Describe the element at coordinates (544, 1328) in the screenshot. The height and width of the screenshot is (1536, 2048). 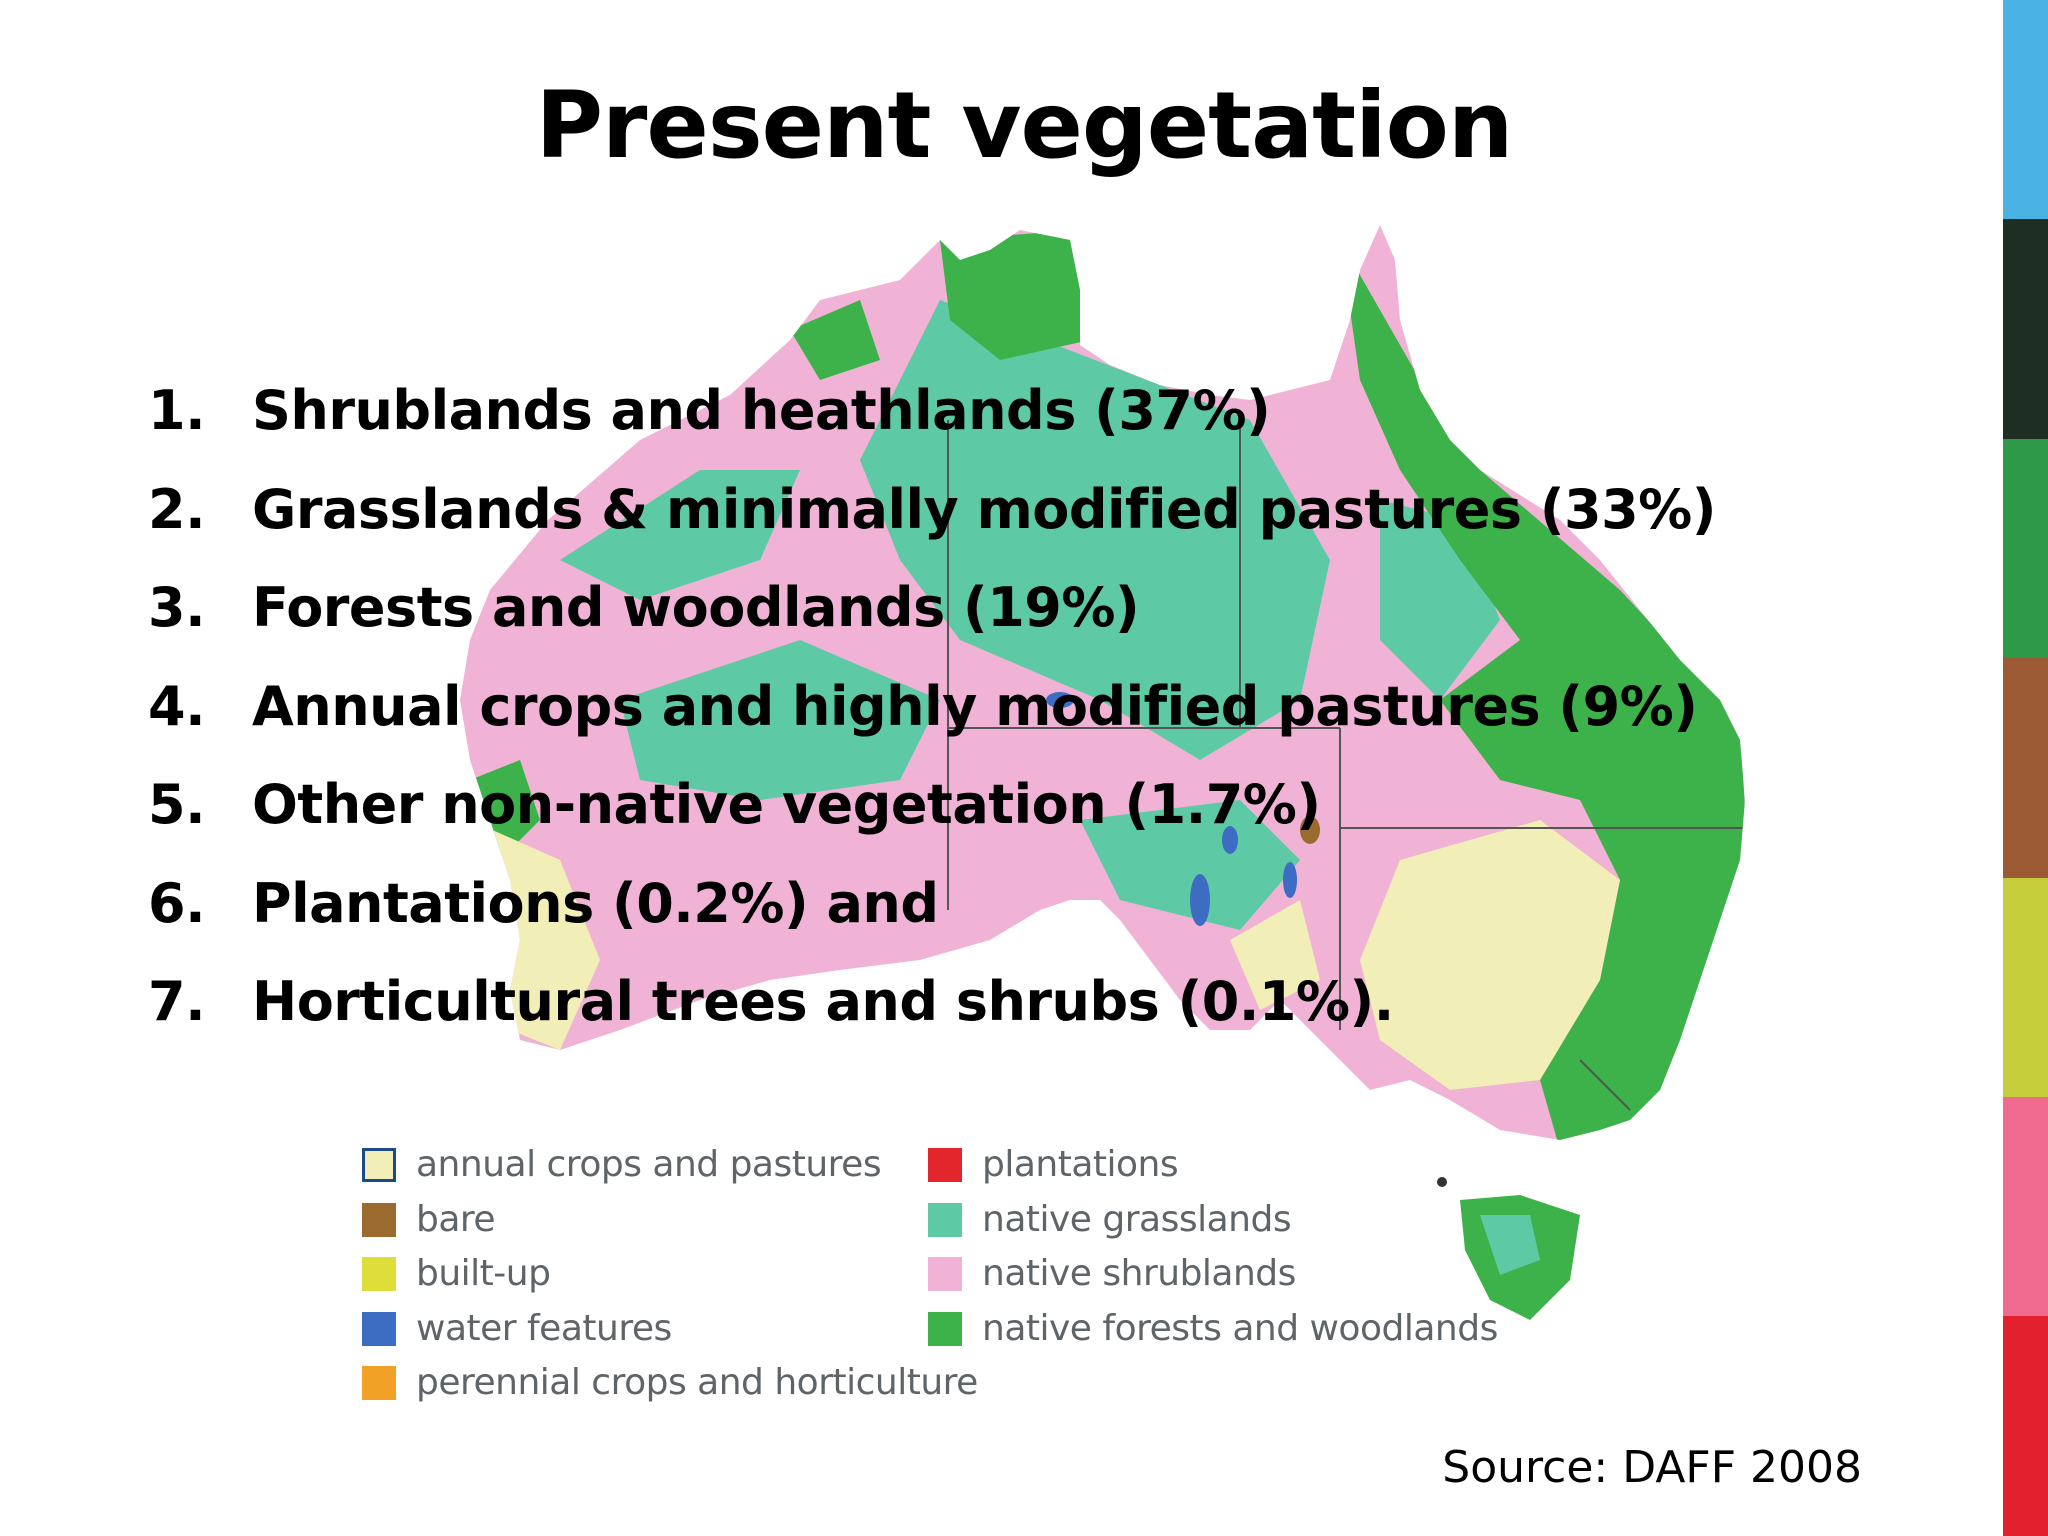
I see `legend-label: water features` at that location.